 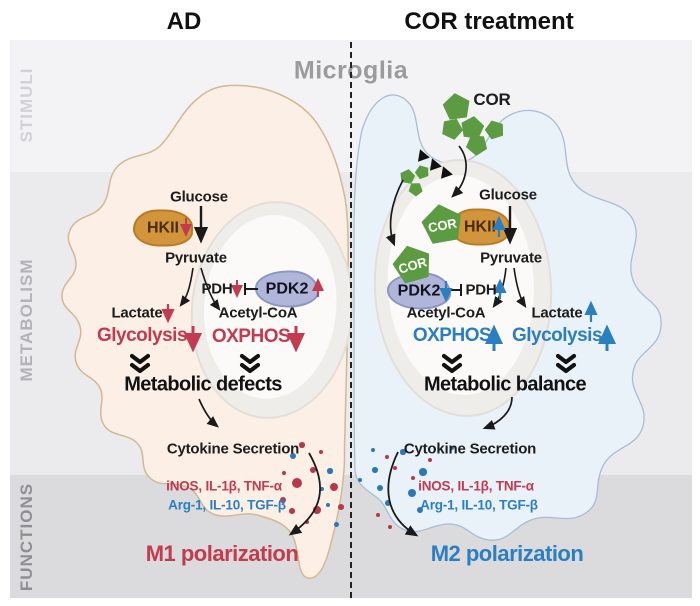 I want to click on pdk2-enzyme-right: PDK2, so click(x=419, y=291).